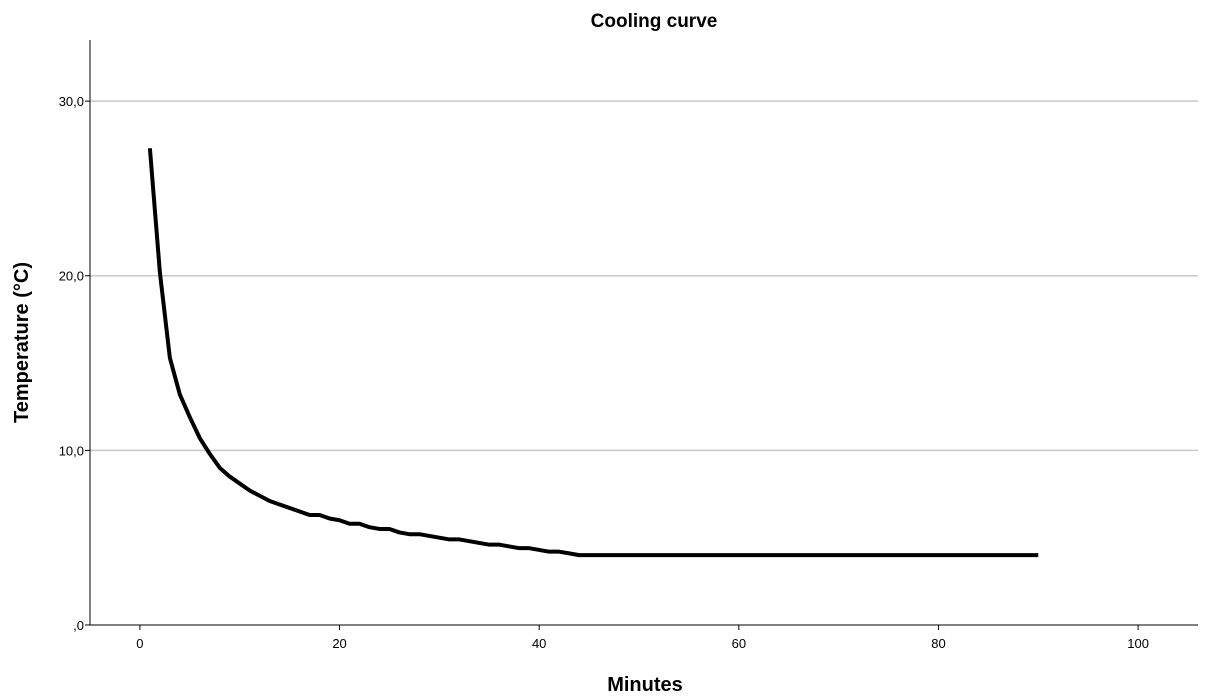 The width and height of the screenshot is (1206, 696). Describe the element at coordinates (71, 276) in the screenshot. I see `y-tick-label: 20,0` at that location.